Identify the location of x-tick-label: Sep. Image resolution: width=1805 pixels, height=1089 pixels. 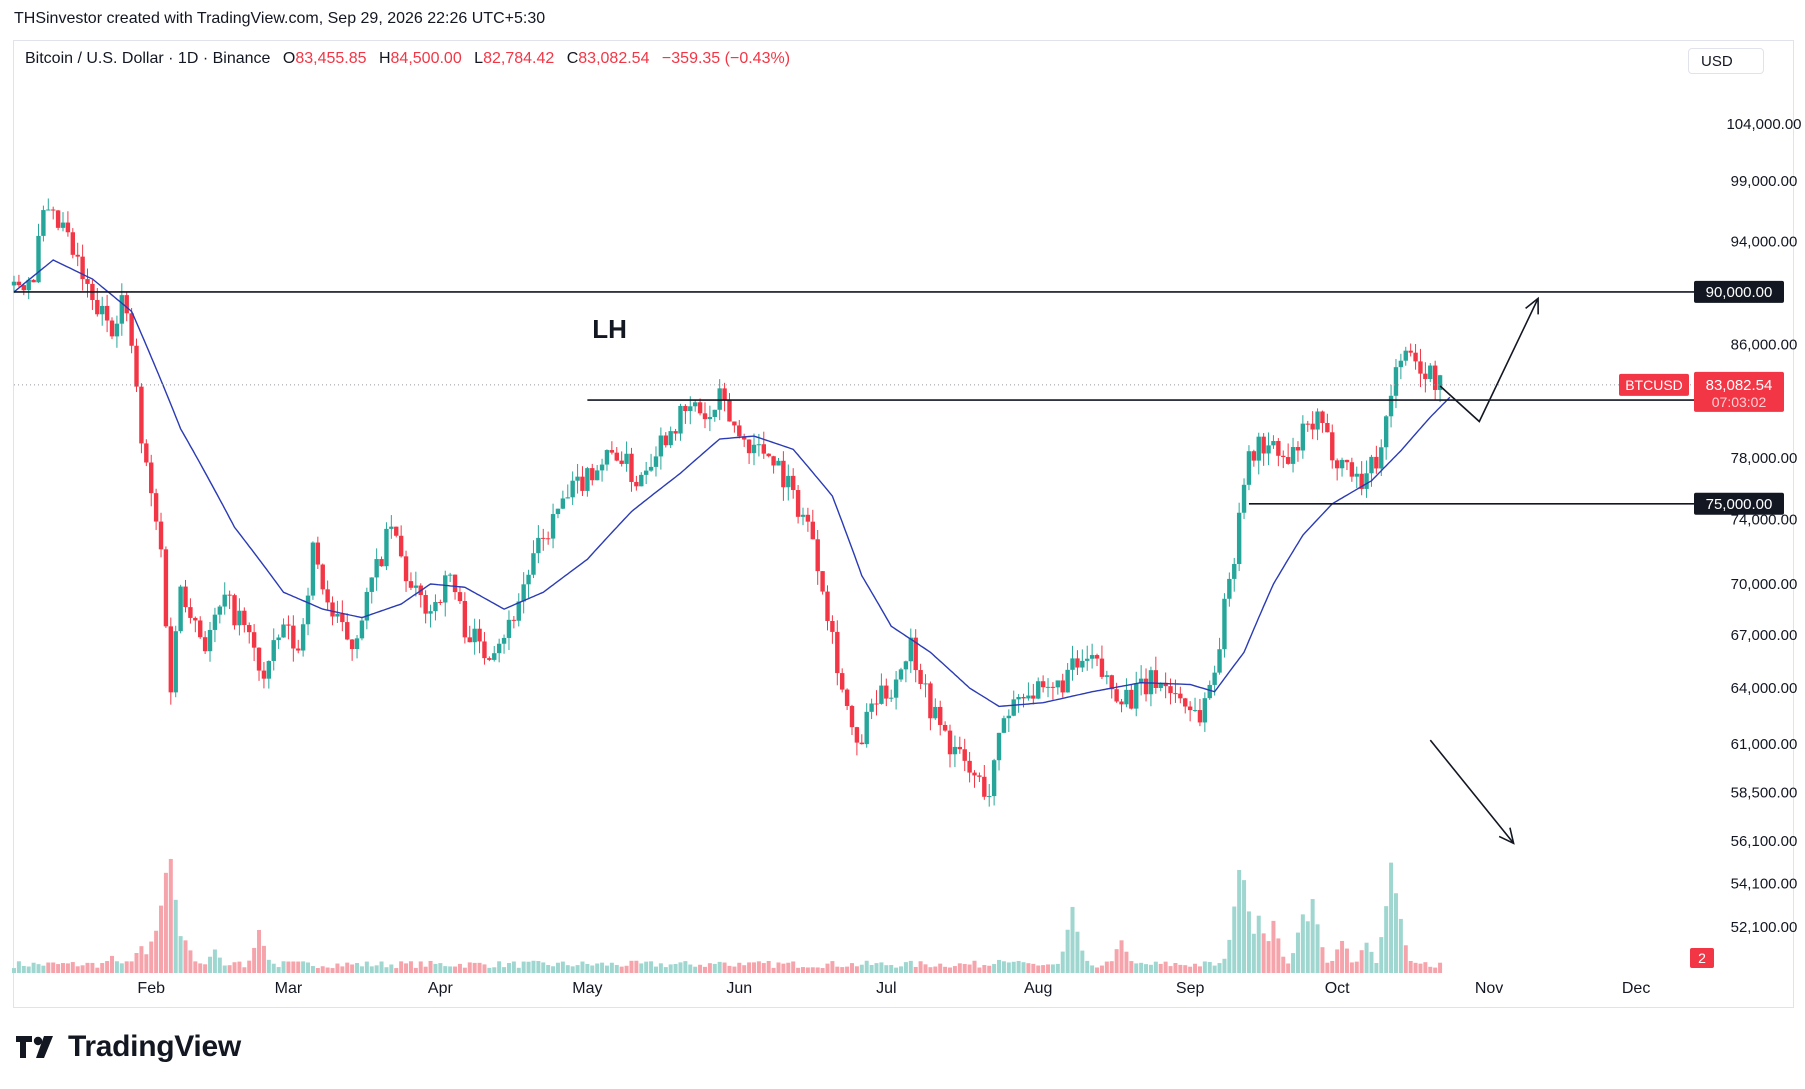
(1190, 988).